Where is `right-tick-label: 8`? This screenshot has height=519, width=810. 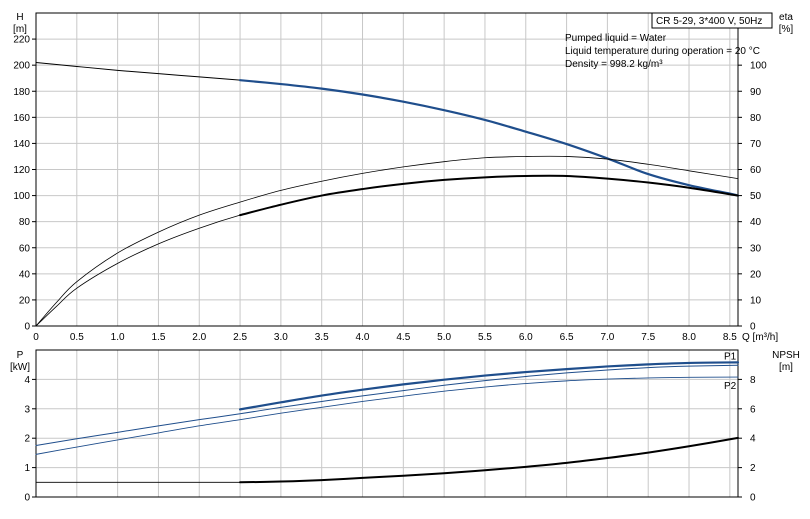 right-tick-label: 8 is located at coordinates (753, 380).